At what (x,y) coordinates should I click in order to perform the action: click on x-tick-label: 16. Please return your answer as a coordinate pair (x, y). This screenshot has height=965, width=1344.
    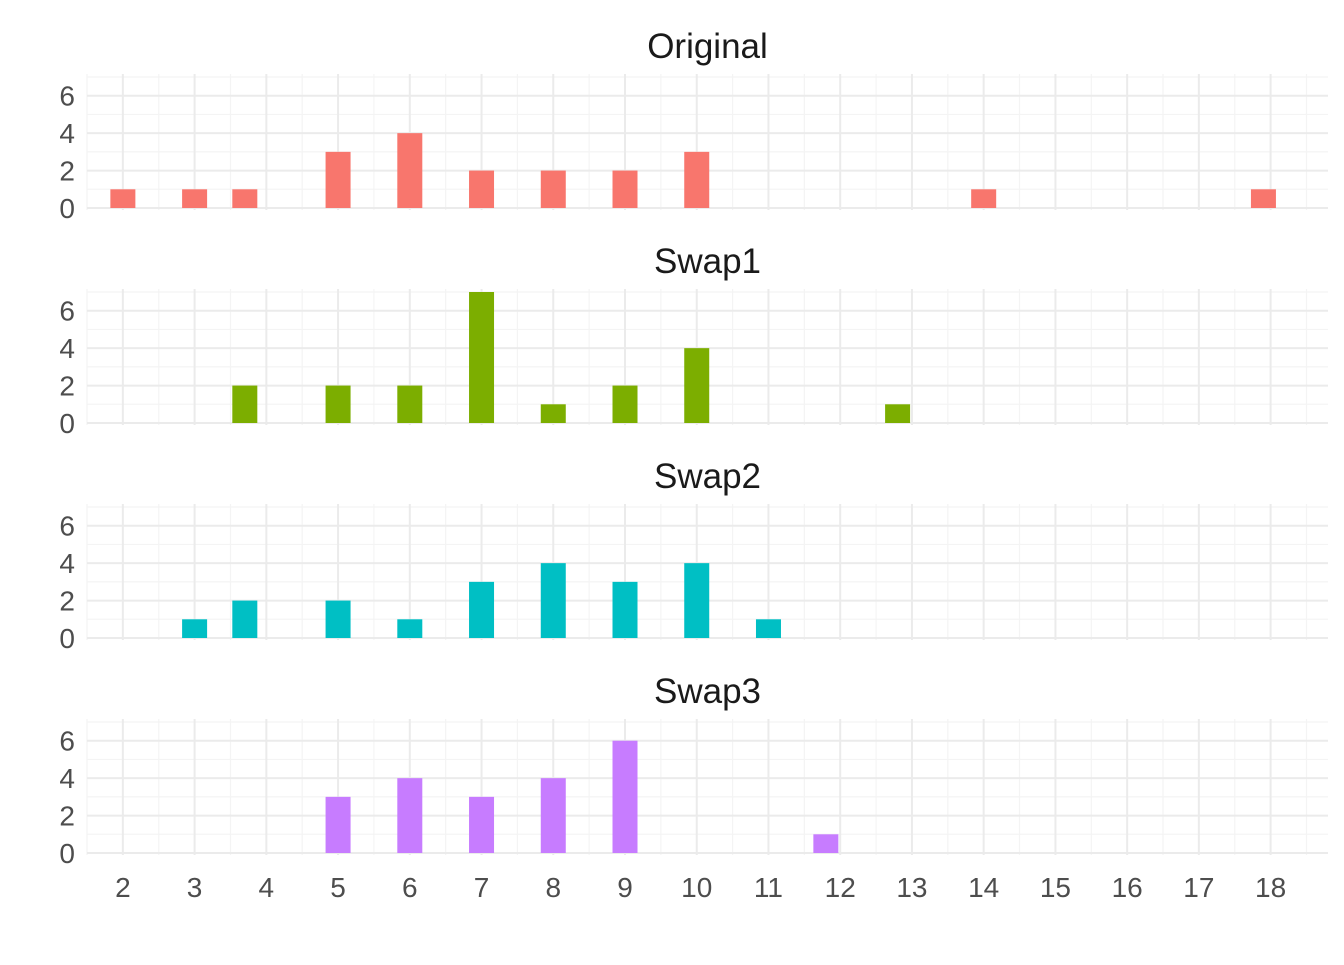
    Looking at the image, I should click on (1127, 887).